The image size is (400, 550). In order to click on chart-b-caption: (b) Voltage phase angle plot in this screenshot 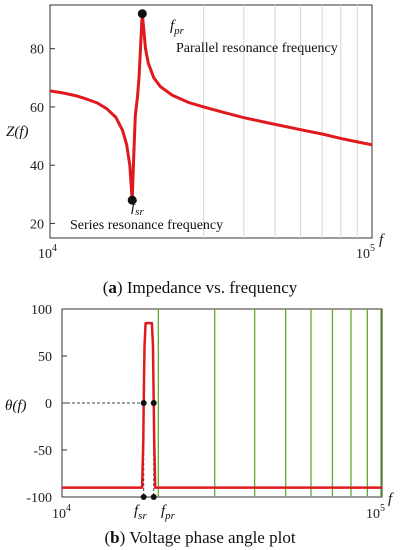, I will do `click(199, 537)`.